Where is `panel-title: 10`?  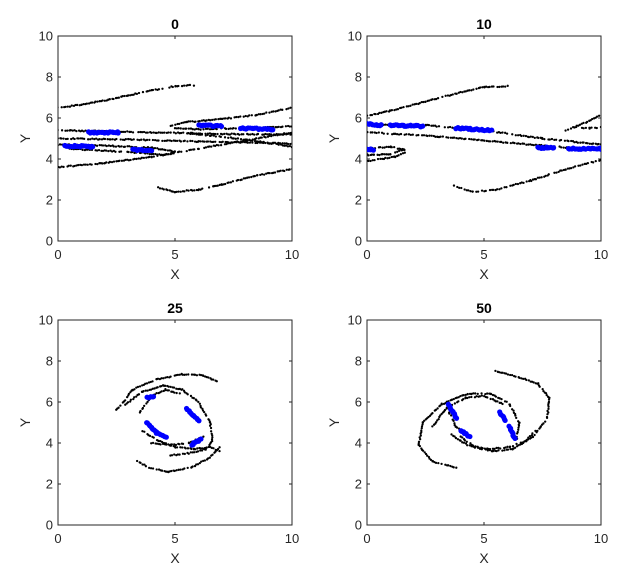 panel-title: 10 is located at coordinates (484, 24).